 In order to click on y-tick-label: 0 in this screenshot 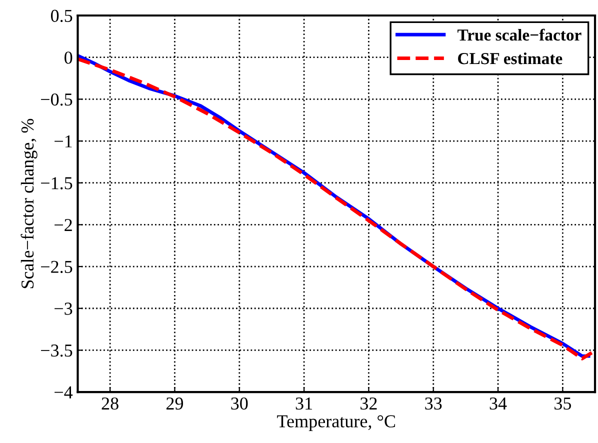, I will do `click(68, 58)`.